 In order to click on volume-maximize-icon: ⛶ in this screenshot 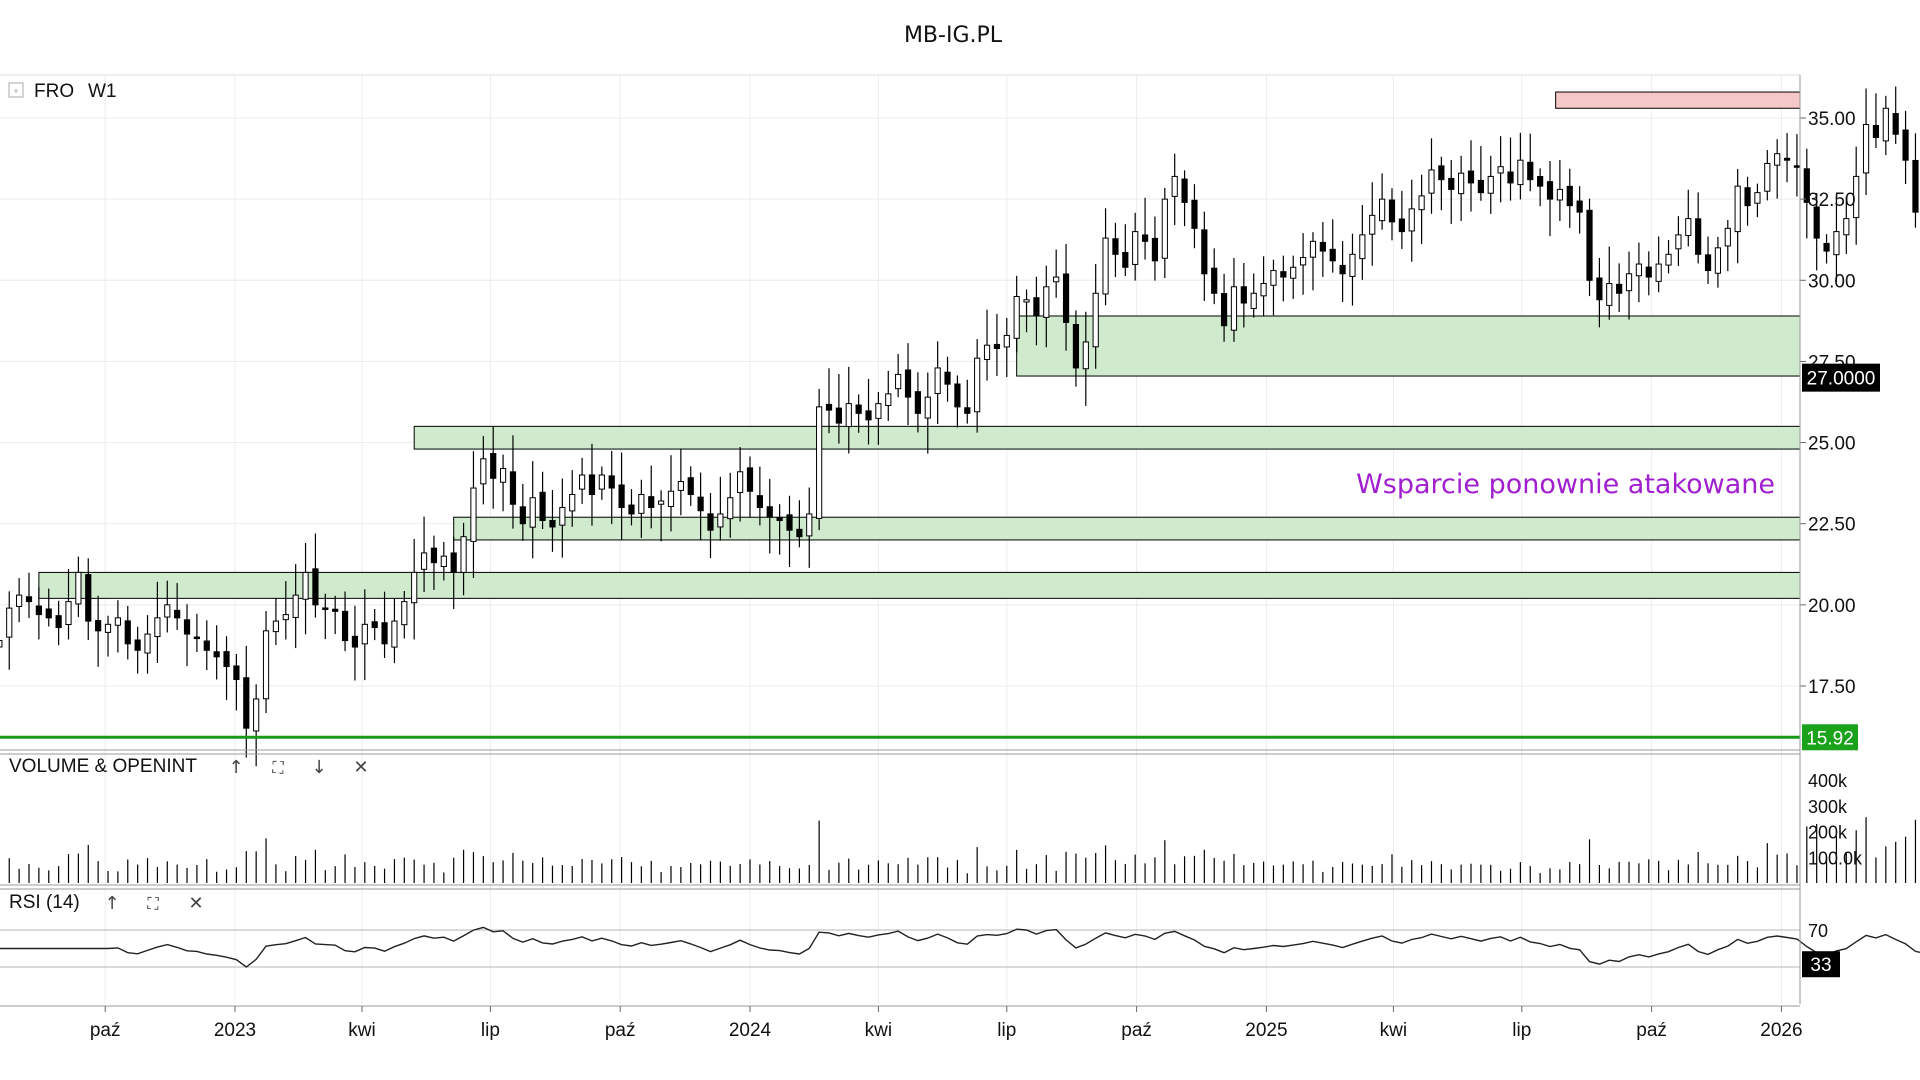, I will do `click(278, 767)`.